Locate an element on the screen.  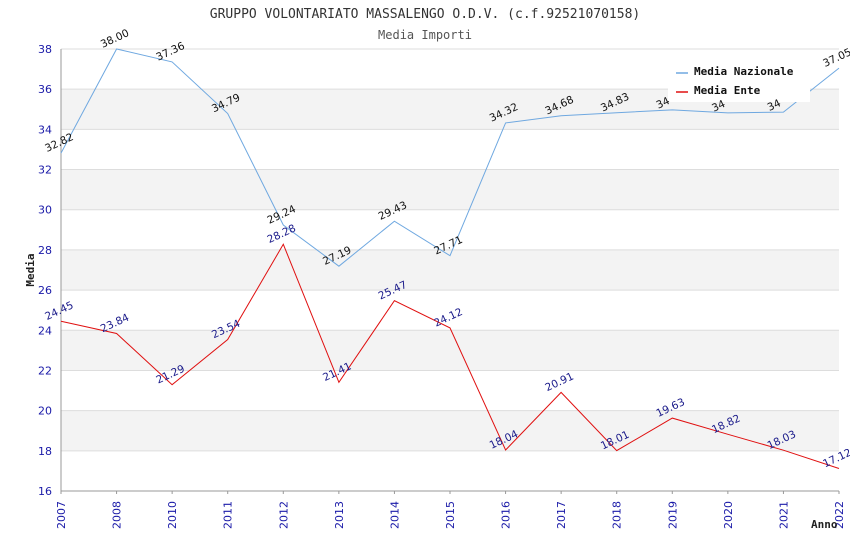
legend-box is located at coordinates (739, 81).